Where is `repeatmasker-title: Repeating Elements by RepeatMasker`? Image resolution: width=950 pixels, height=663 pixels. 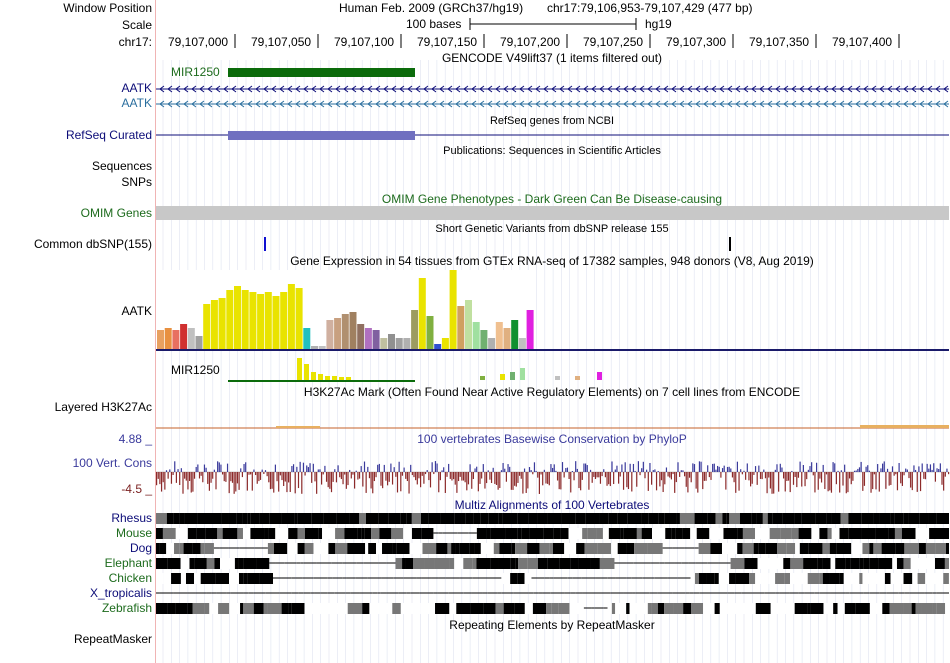 repeatmasker-title: Repeating Elements by RepeatMasker is located at coordinates (552, 625).